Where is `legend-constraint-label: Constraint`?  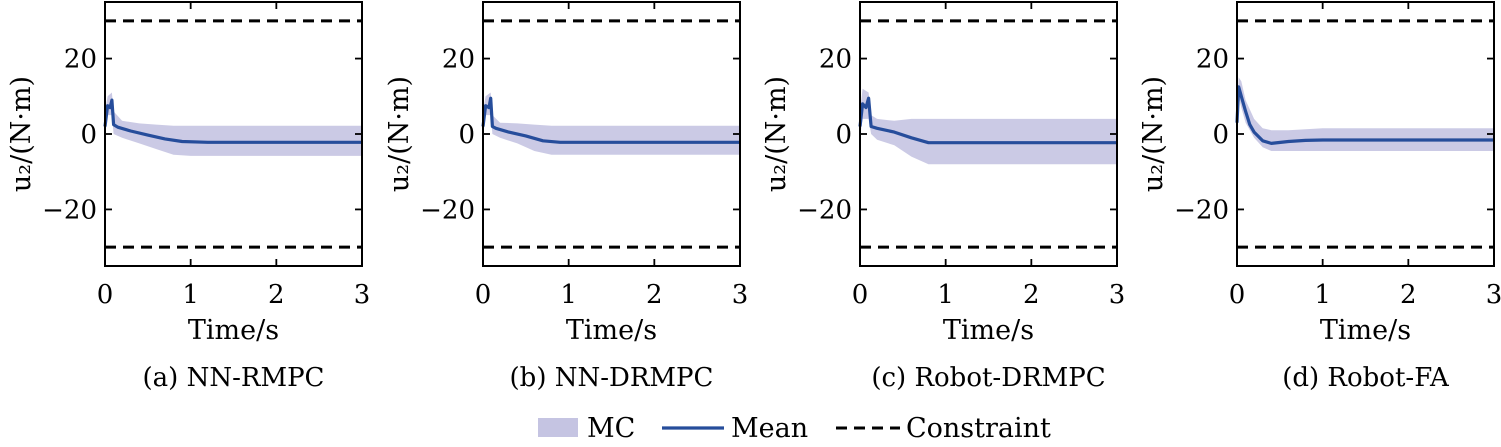
legend-constraint-label: Constraint is located at coordinates (978, 428).